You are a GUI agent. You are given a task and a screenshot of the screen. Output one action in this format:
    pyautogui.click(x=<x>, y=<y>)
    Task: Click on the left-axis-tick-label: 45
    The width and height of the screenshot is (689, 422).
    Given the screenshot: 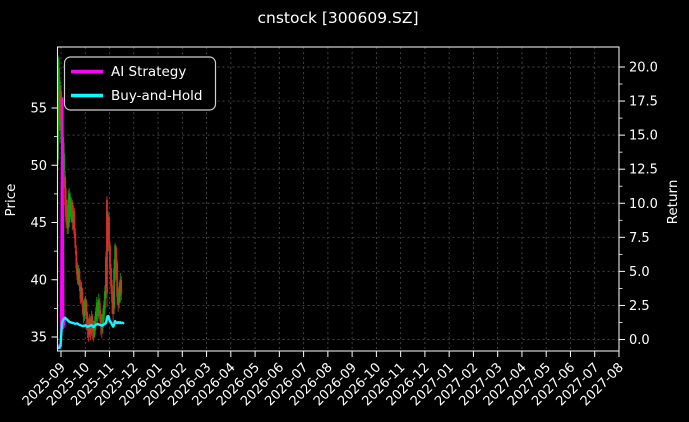 What is the action you would take?
    pyautogui.click(x=38, y=223)
    